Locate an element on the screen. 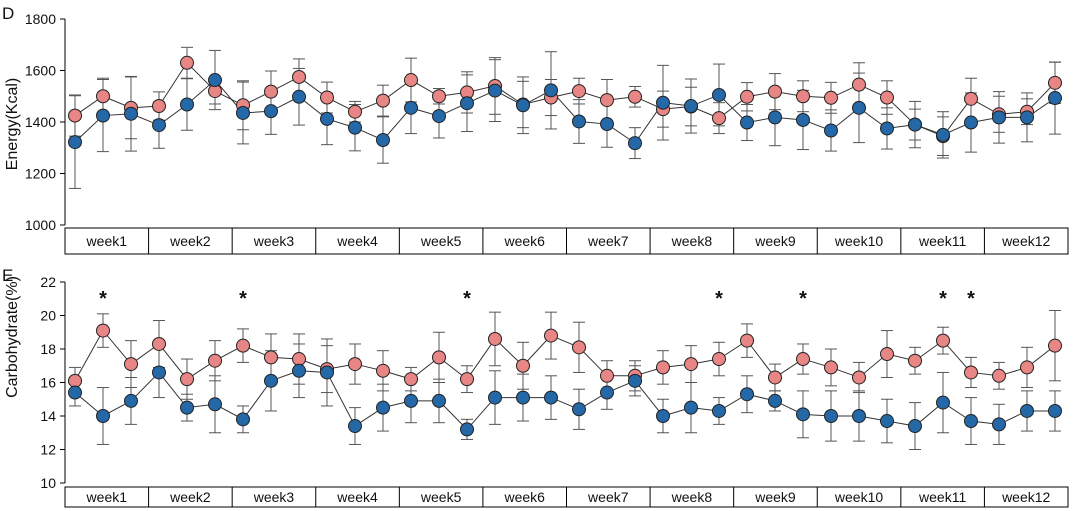 The width and height of the screenshot is (1080, 511). y-tick-label: 1400 is located at coordinates (40, 122).